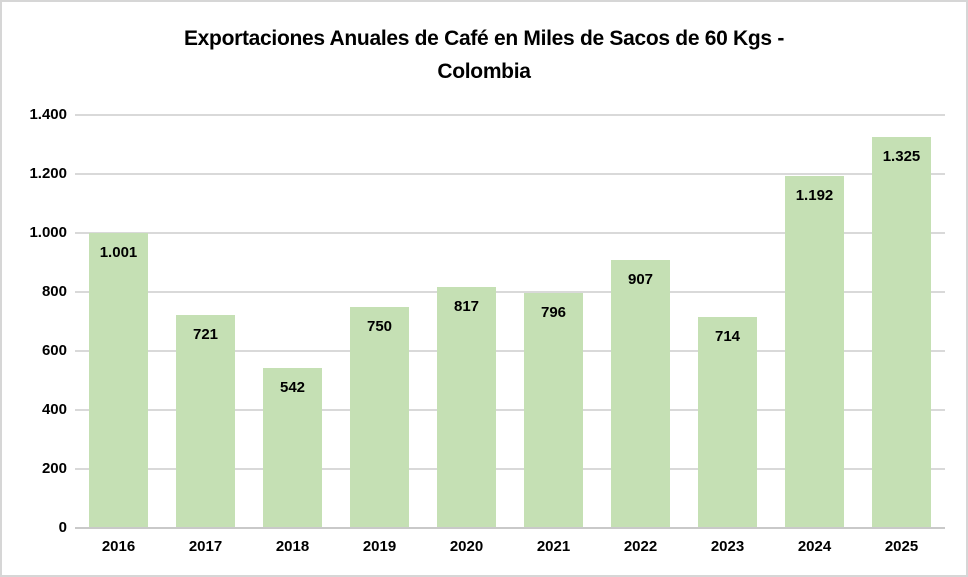 The width and height of the screenshot is (968, 577). I want to click on bar-value-label: 1.325, so click(901, 157).